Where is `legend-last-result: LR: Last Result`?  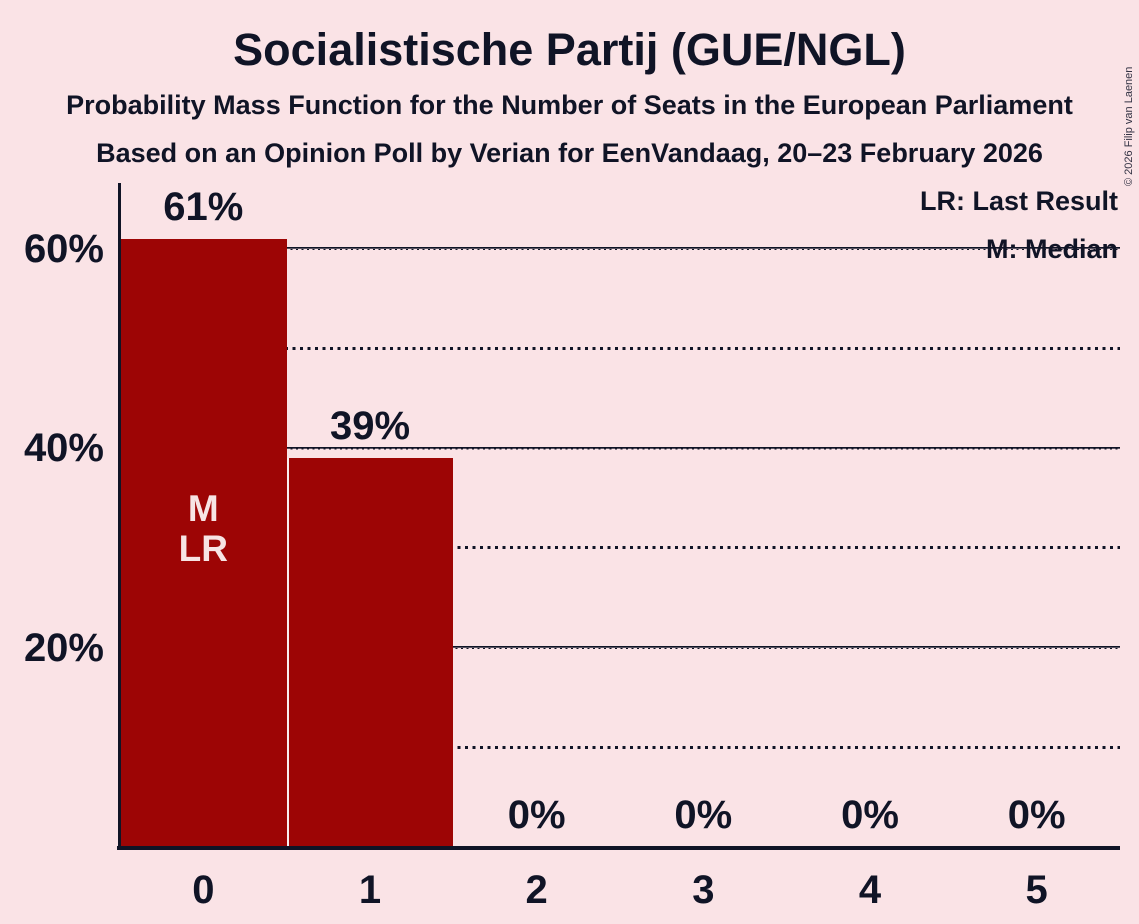
legend-last-result: LR: Last Result is located at coordinates (1018, 201).